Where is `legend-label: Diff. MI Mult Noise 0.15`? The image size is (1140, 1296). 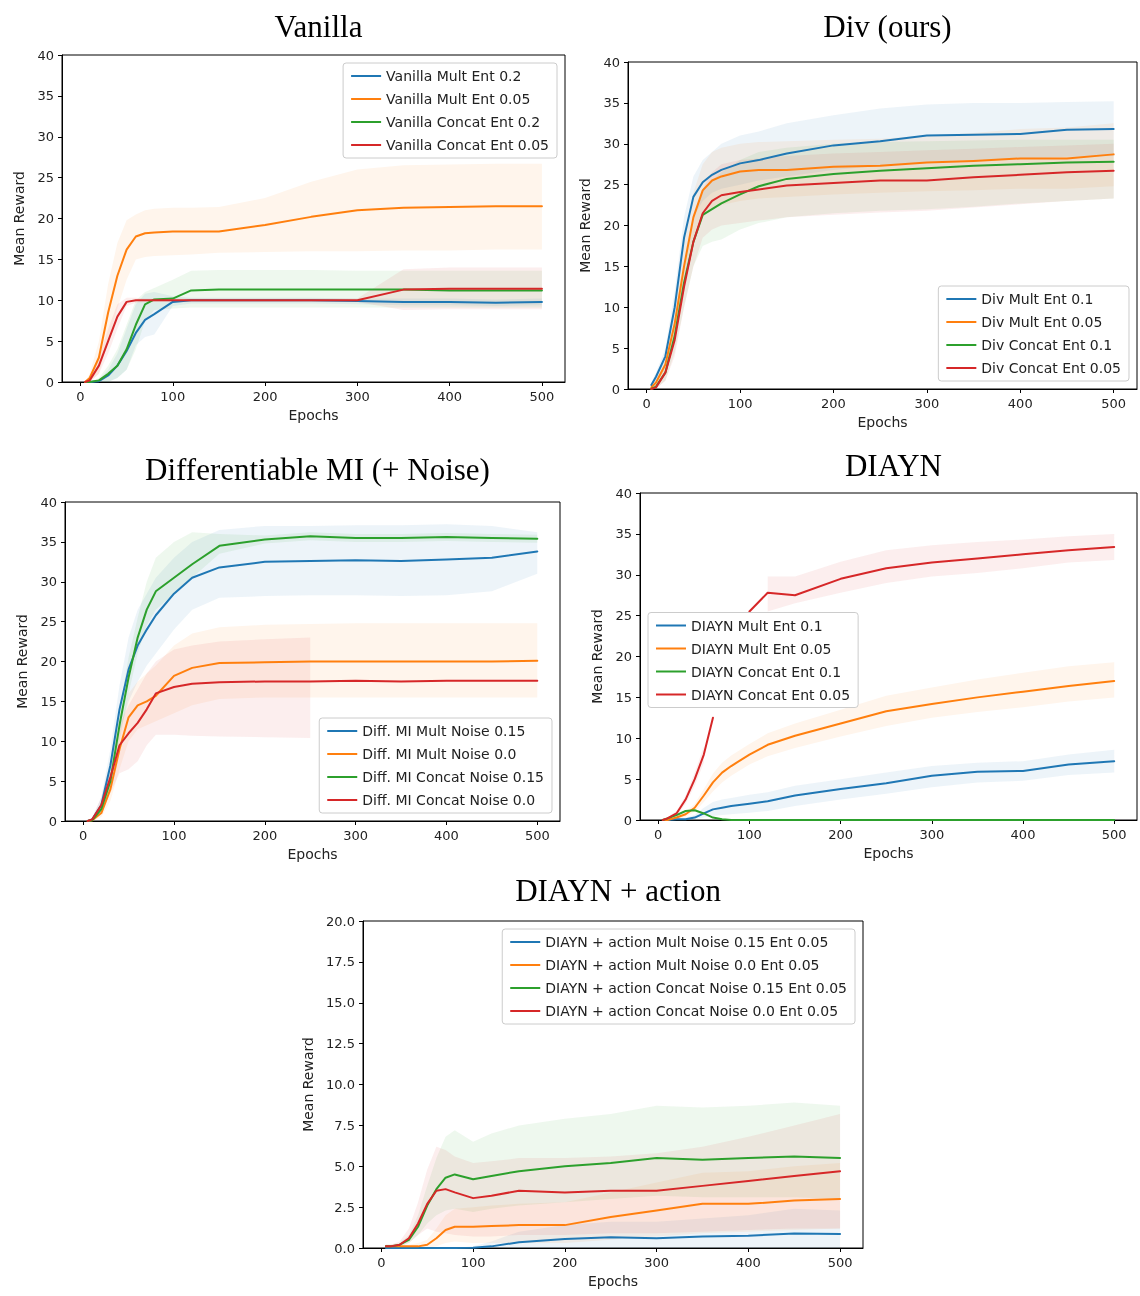
legend-label: Diff. MI Mult Noise 0.15 is located at coordinates (444, 731).